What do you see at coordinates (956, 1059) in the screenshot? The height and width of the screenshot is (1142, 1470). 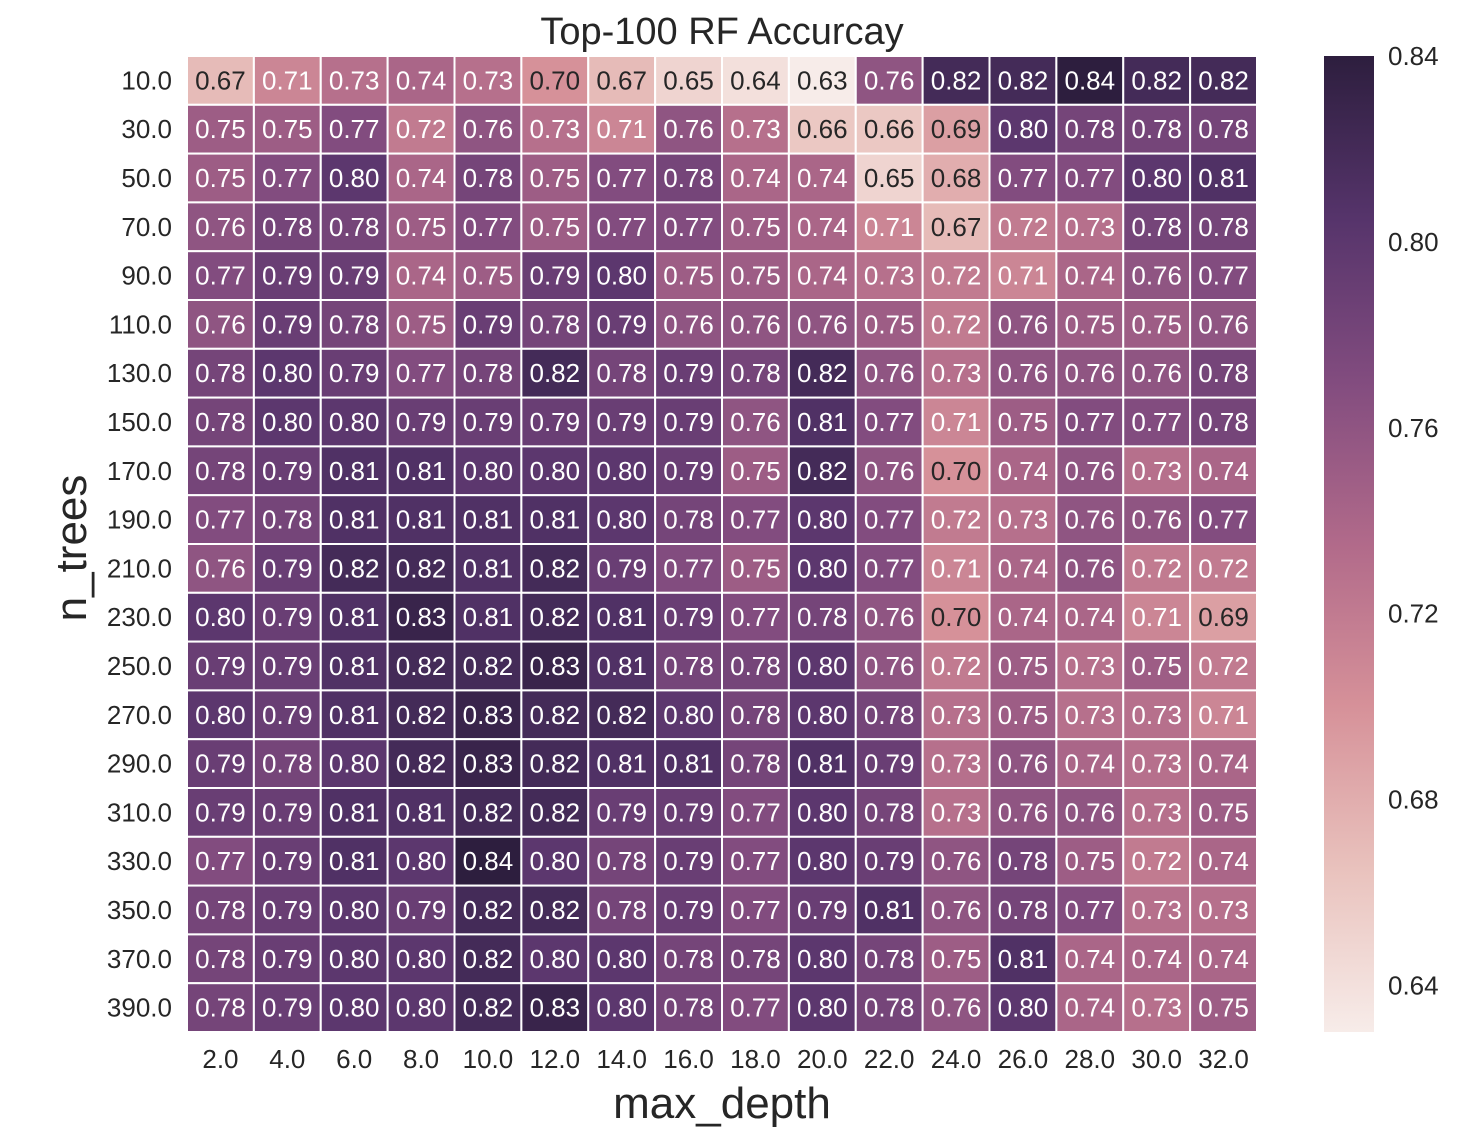 I see `x-tick-label: 24.0` at bounding box center [956, 1059].